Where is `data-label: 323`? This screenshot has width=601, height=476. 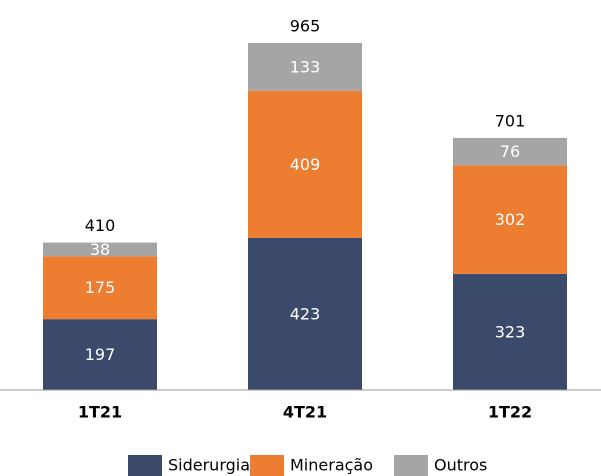
data-label: 323 is located at coordinates (510, 331).